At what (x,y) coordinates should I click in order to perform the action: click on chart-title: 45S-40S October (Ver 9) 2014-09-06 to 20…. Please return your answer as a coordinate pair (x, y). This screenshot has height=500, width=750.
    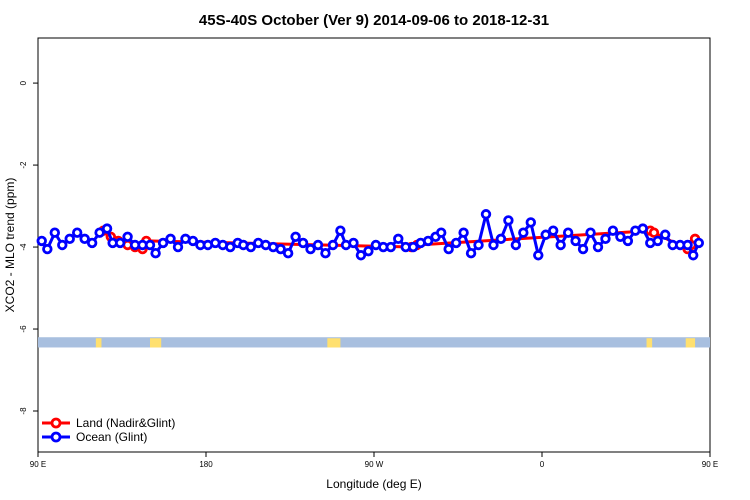
    Looking at the image, I should click on (374, 20).